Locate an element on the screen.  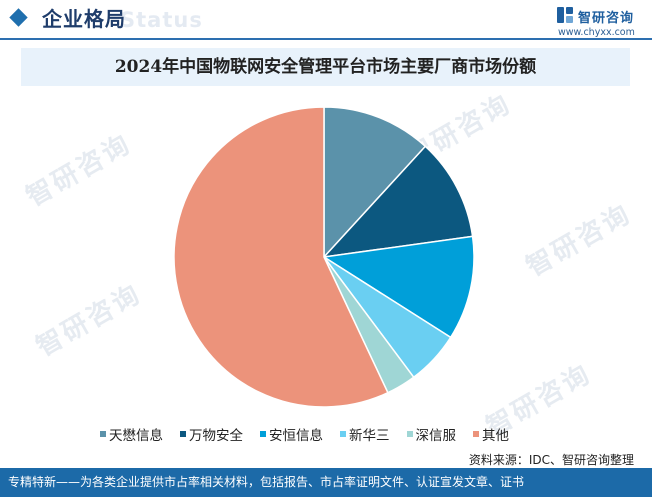
source-note: 资料来源：IDC、智研咨询整理 is located at coordinates (551, 460).